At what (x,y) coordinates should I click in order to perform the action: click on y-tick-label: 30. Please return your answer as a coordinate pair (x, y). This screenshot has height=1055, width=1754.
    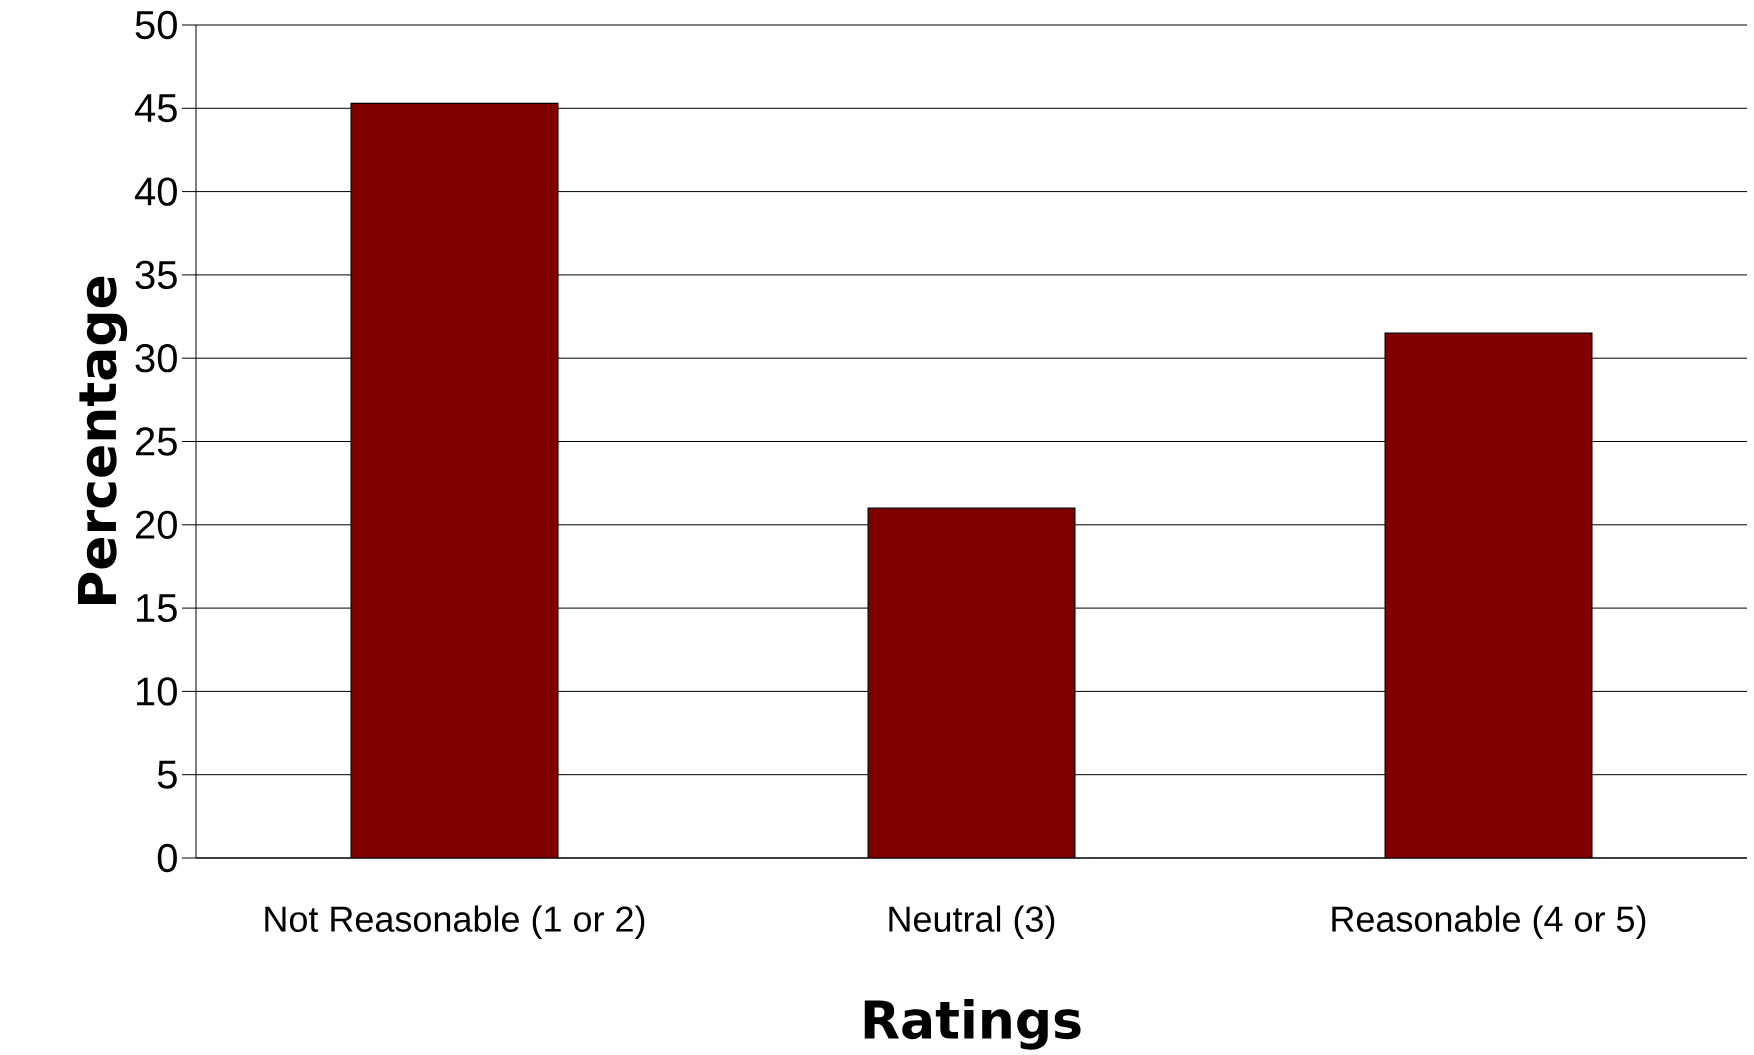
    Looking at the image, I should click on (156, 358).